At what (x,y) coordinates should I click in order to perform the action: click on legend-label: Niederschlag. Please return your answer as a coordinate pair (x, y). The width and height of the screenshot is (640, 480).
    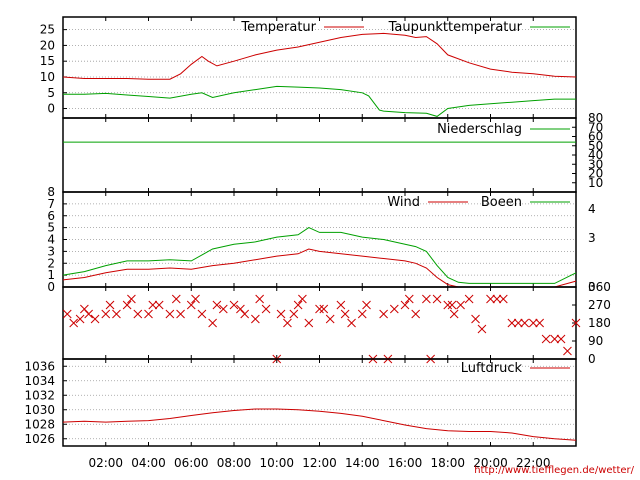
    Looking at the image, I should click on (479, 129).